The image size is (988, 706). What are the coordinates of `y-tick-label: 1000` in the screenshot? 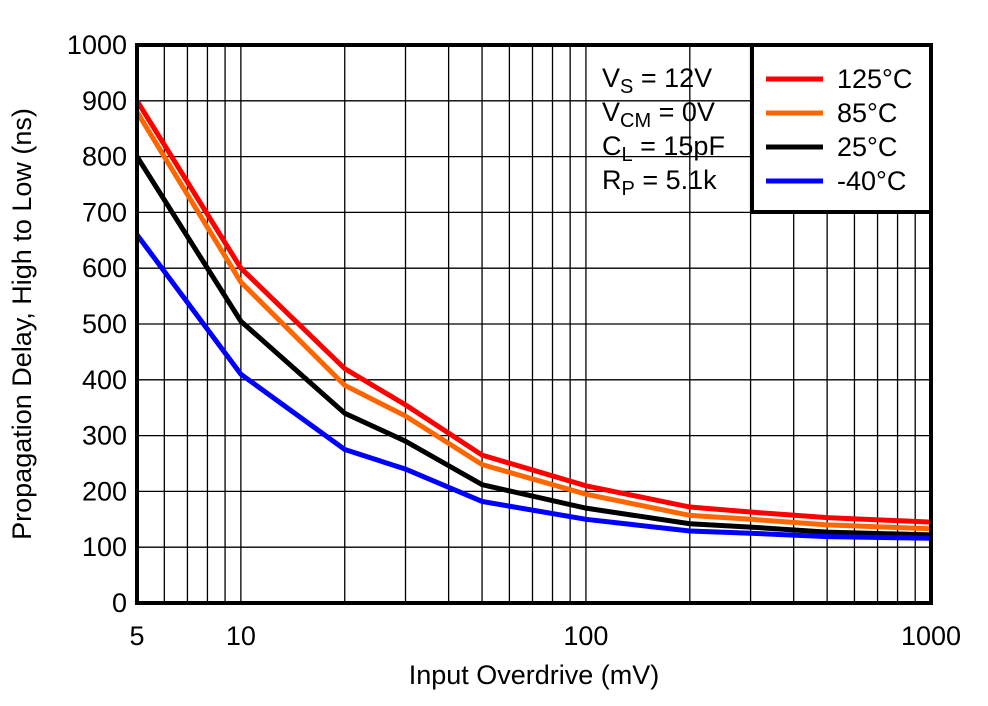 It's located at (97, 45).